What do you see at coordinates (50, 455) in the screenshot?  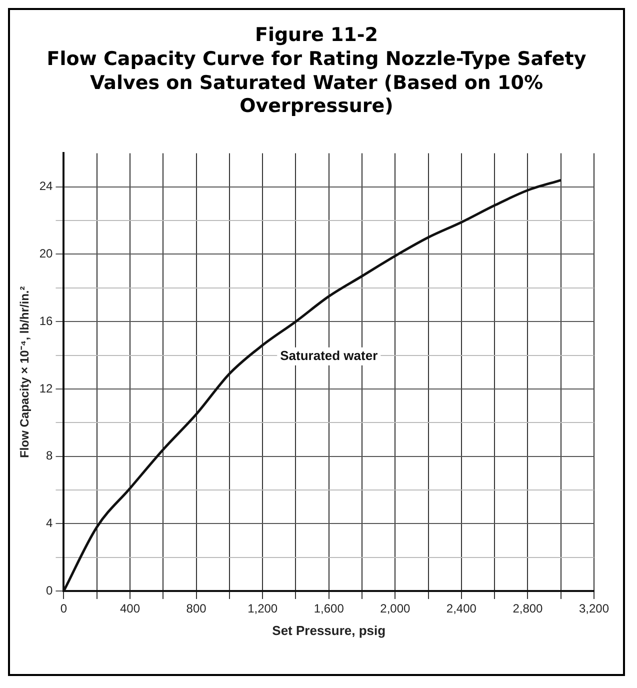 I see `y-tick-label: 8` at bounding box center [50, 455].